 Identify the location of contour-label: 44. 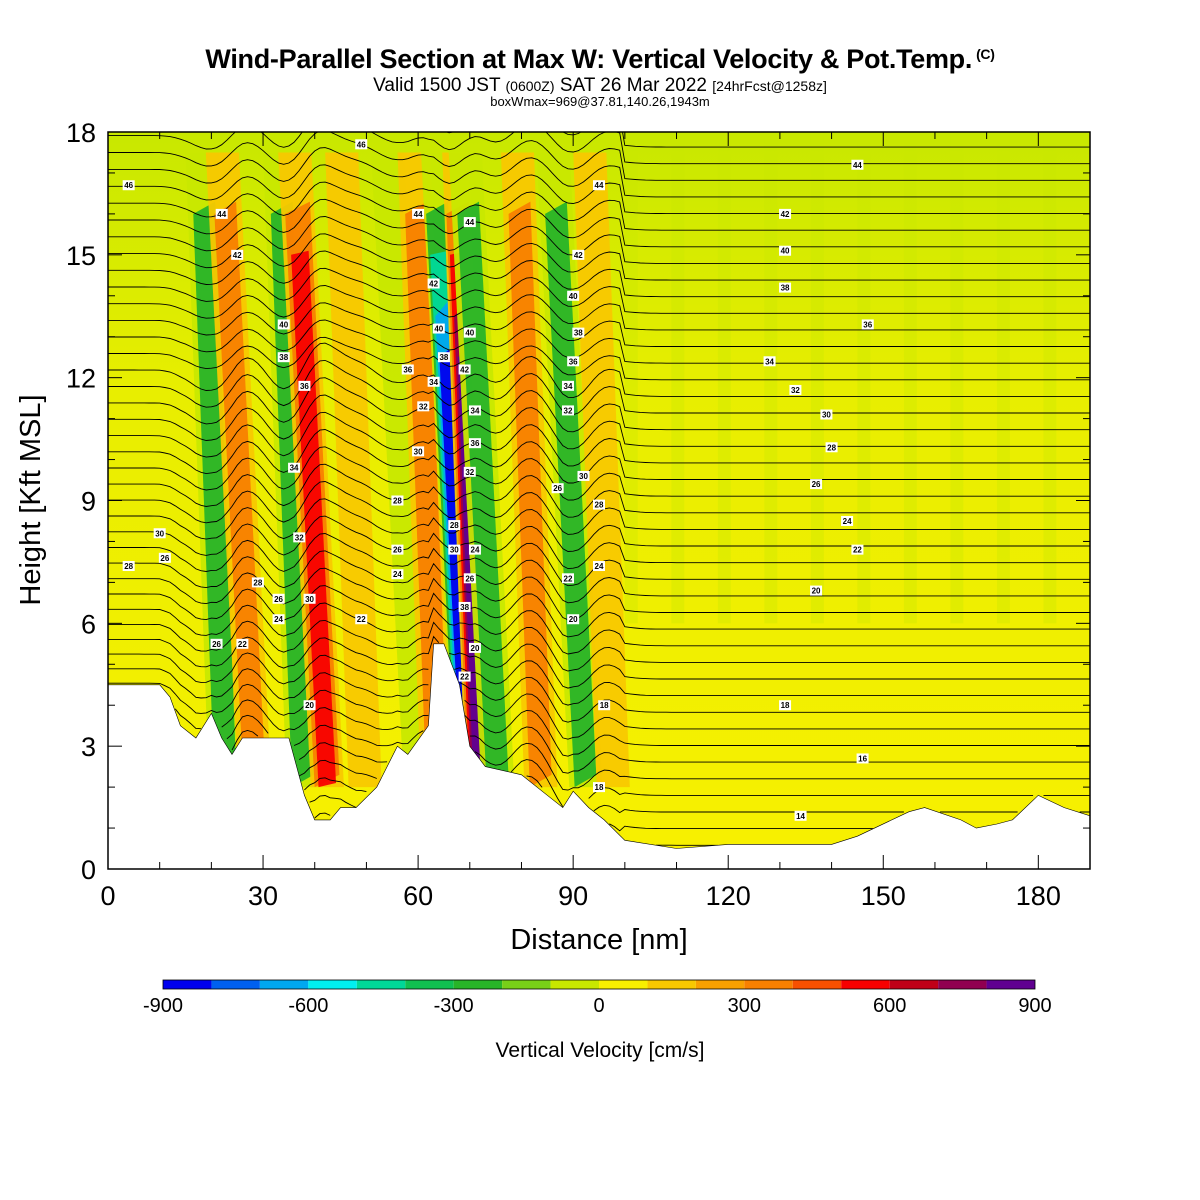
(221, 213).